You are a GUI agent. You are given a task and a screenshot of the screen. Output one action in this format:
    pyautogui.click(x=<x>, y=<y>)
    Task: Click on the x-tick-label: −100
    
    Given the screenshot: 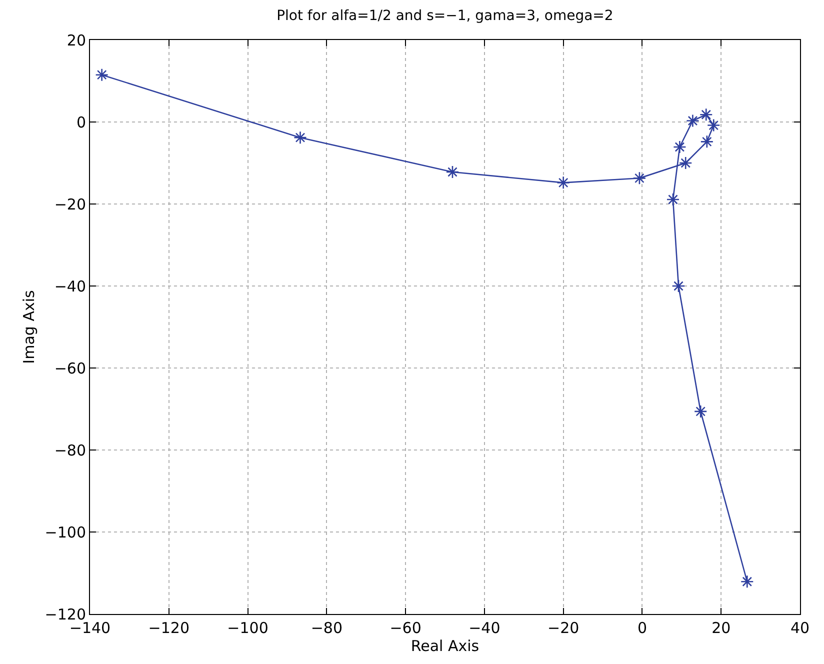 What is the action you would take?
    pyautogui.click(x=247, y=628)
    